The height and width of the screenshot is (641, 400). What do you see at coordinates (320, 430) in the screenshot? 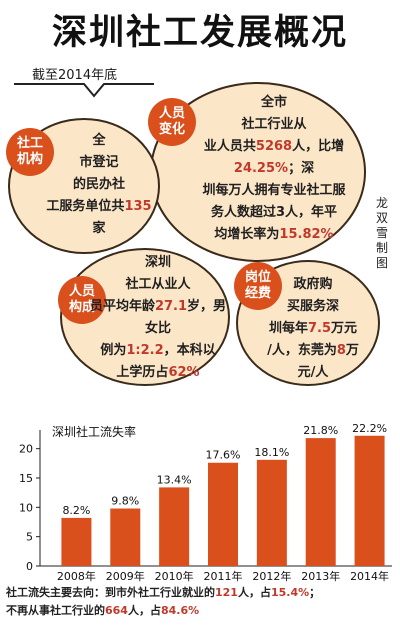
I see `bar-label-5: 21.8%` at bounding box center [320, 430].